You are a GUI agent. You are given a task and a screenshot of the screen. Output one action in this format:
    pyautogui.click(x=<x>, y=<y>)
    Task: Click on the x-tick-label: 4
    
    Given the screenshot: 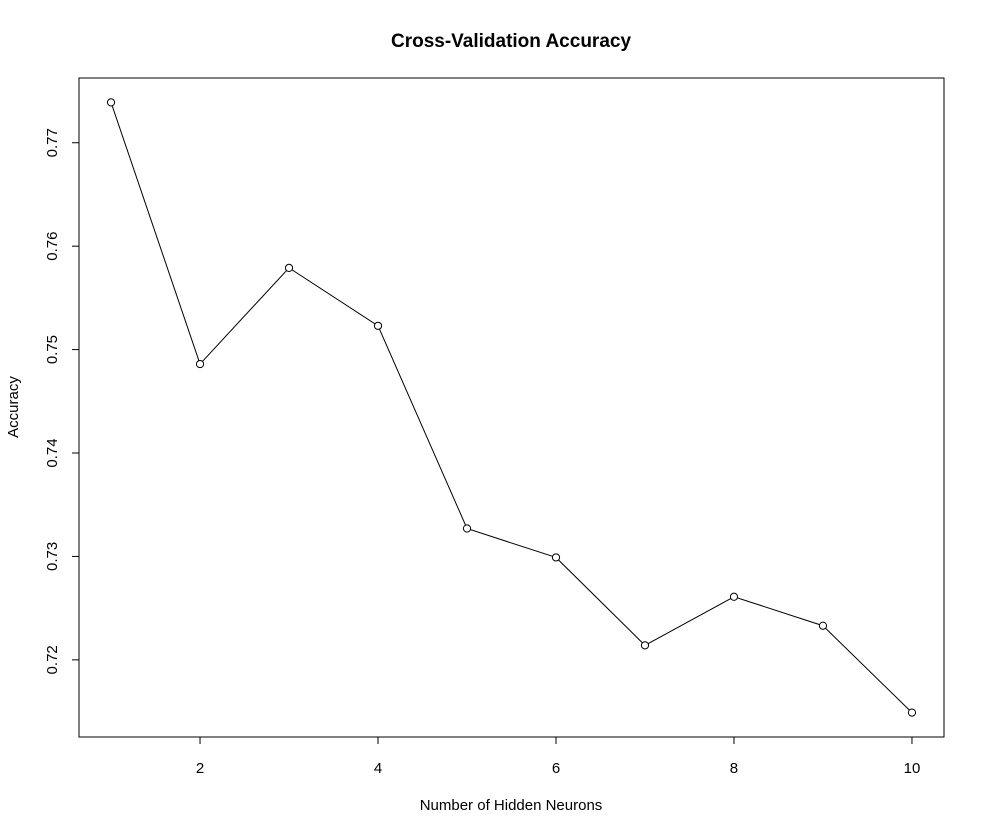 What is the action you would take?
    pyautogui.click(x=378, y=768)
    